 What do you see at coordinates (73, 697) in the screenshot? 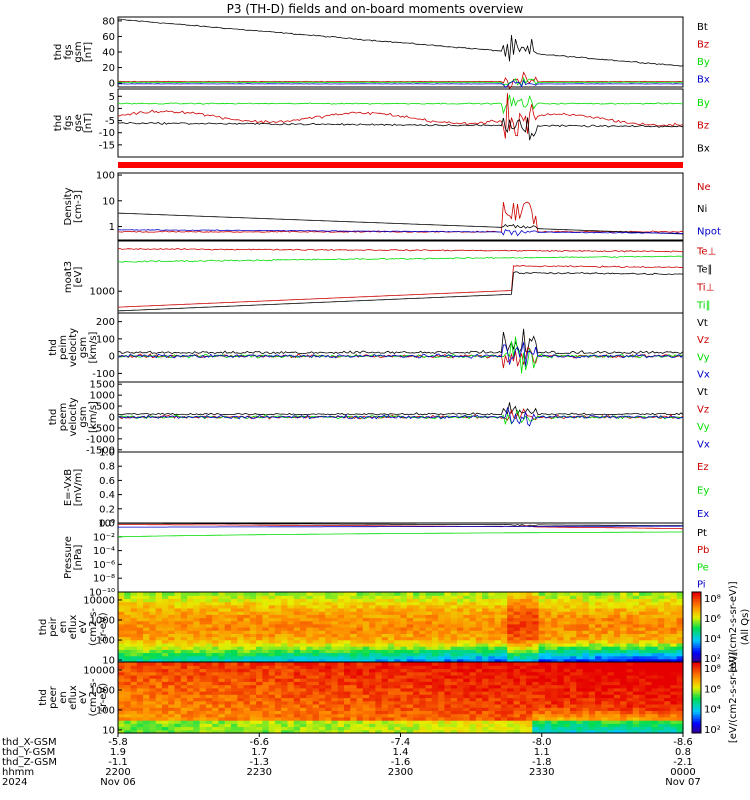
I see `y-axis-label-line: eflux` at bounding box center [73, 697].